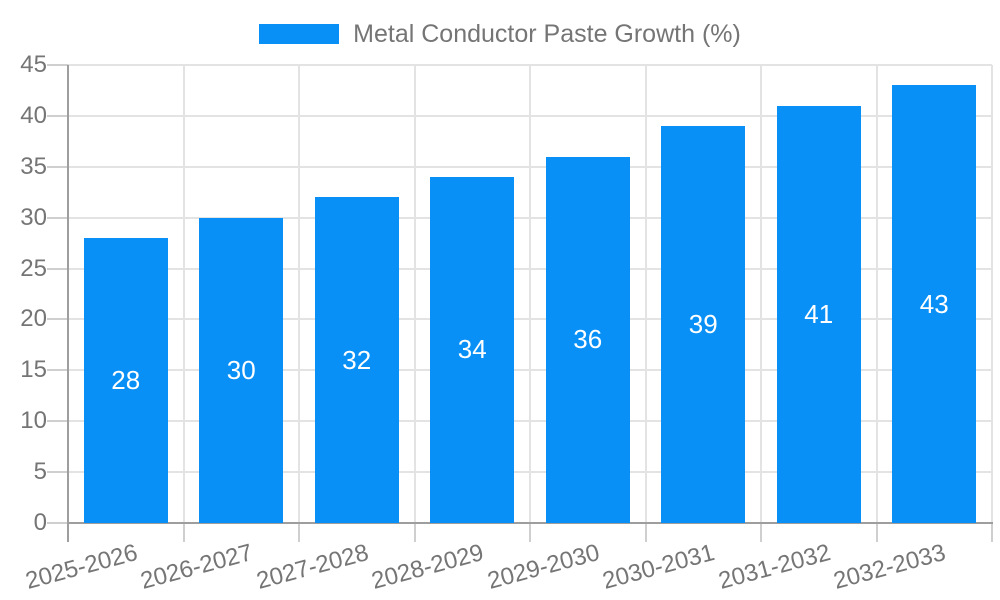 Image resolution: width=1000 pixels, height=600 pixels. I want to click on bar-value-label: 32, so click(357, 359).